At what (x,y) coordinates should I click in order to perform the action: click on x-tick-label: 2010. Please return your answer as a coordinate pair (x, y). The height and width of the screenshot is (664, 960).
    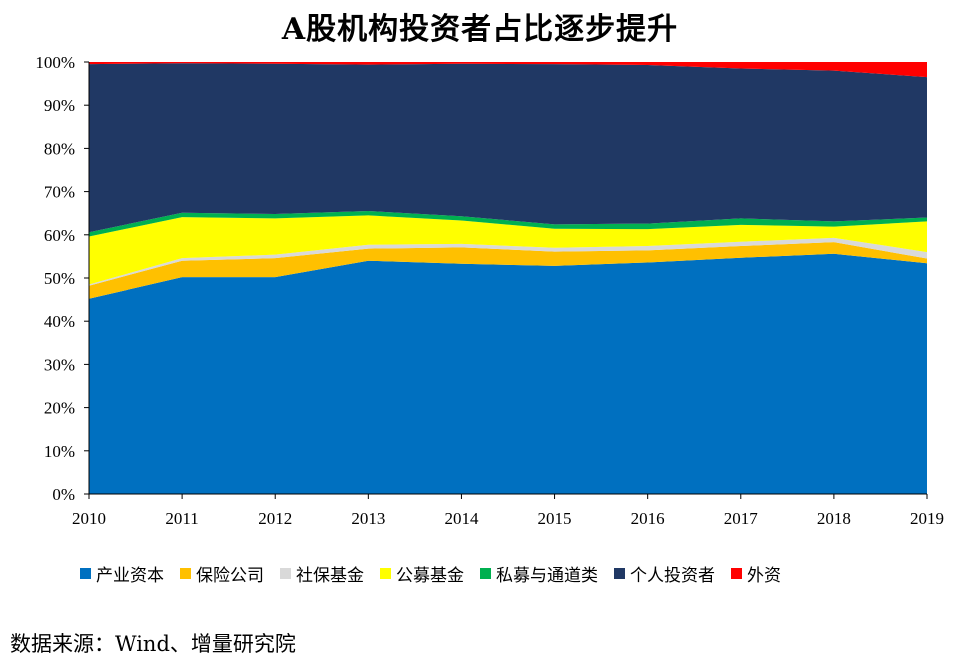
    Looking at the image, I should click on (89, 518).